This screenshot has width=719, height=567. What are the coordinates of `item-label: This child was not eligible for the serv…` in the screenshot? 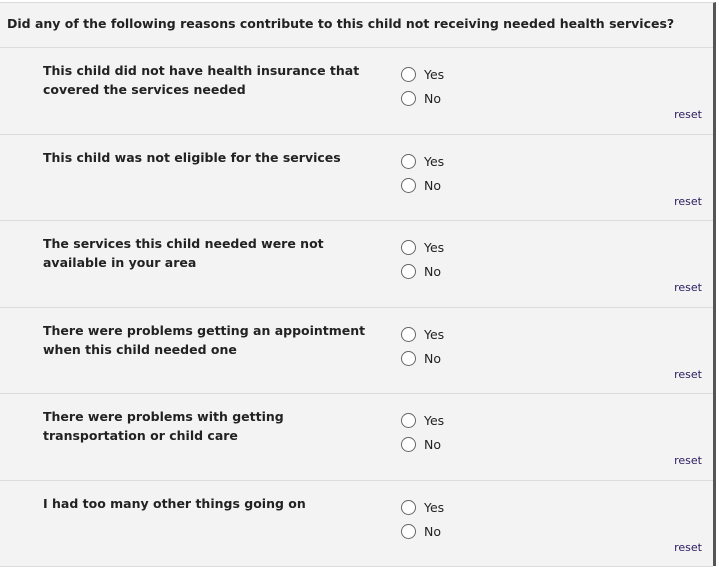 It's located at (213, 157).